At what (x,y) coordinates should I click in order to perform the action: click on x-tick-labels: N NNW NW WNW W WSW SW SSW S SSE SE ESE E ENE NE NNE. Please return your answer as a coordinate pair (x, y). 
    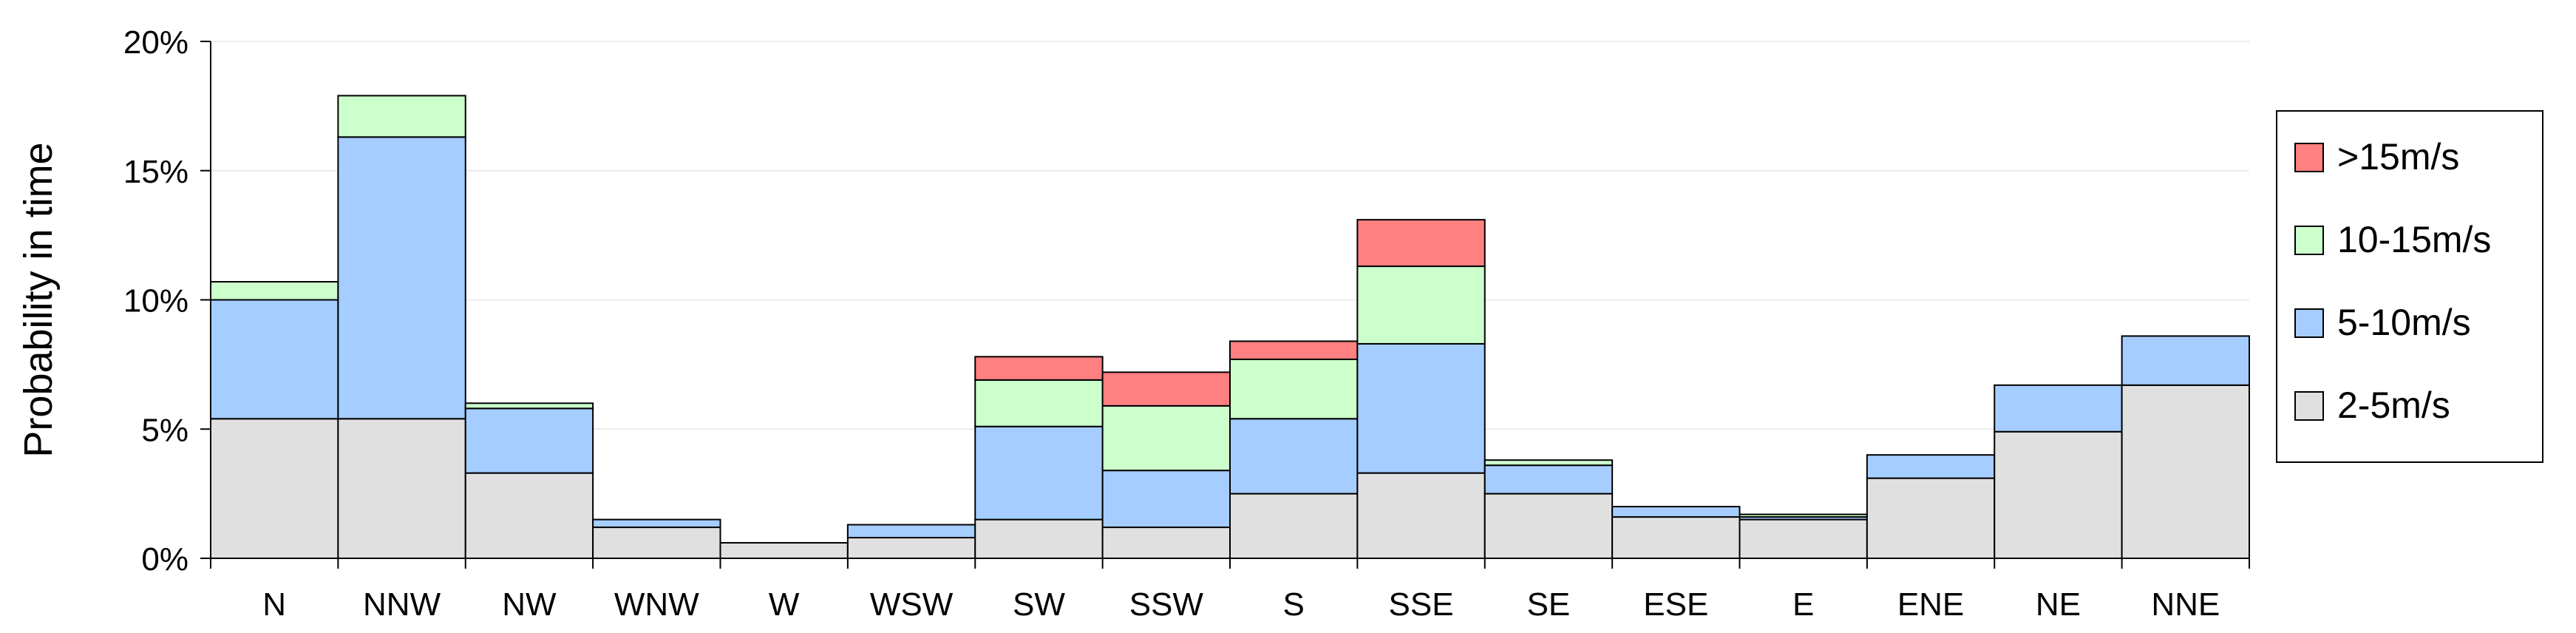
    Looking at the image, I should click on (1230, 590).